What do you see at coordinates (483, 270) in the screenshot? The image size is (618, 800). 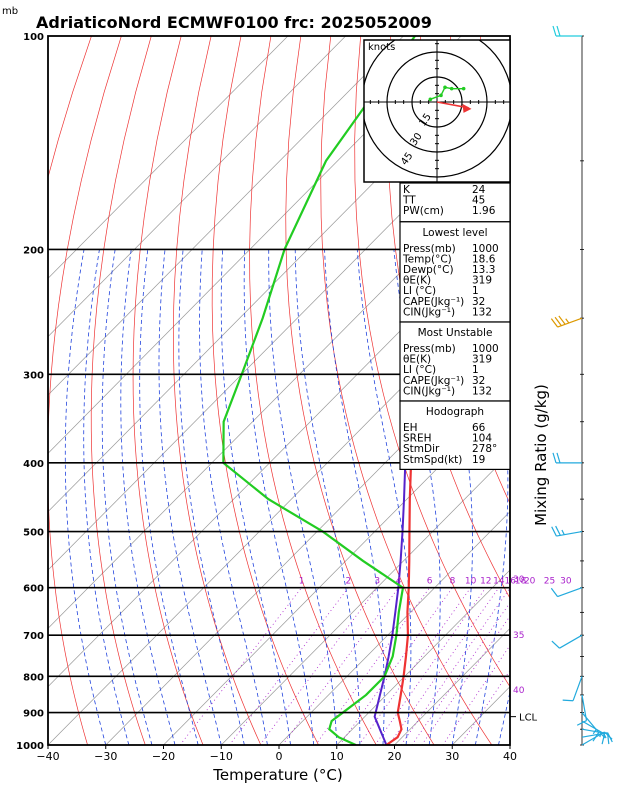 I see `lowest-level-row-value: 13.3` at bounding box center [483, 270].